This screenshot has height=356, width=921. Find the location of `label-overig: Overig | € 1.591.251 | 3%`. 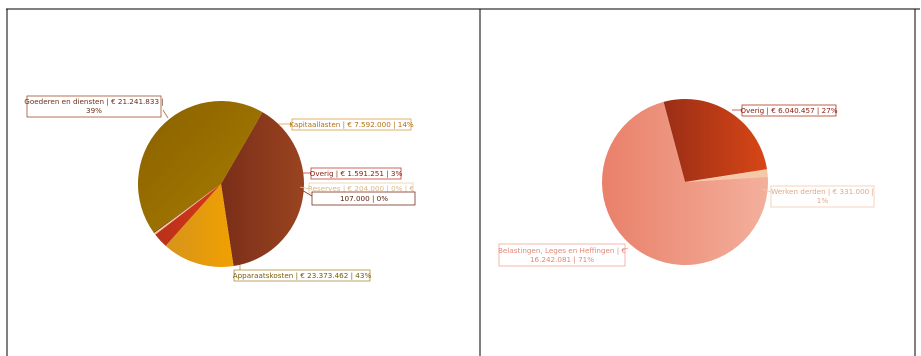

label-overig: Overig | € 1.591.251 | 3% is located at coordinates (356, 173).